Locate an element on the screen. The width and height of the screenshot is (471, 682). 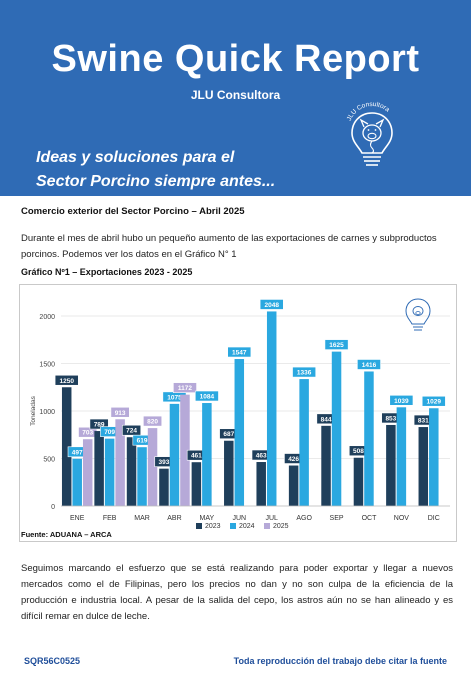
legend-label: 2025 is located at coordinates (281, 526).